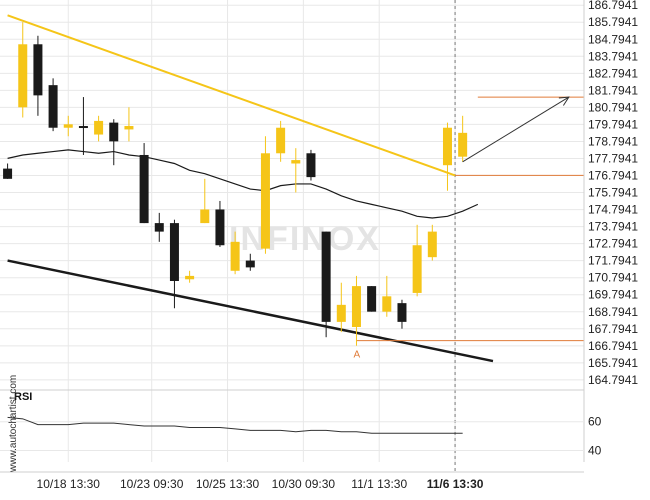 This screenshot has height=500, width=650. Describe the element at coordinates (613, 107) in the screenshot. I see `y-tick-label: 180.7941` at that location.